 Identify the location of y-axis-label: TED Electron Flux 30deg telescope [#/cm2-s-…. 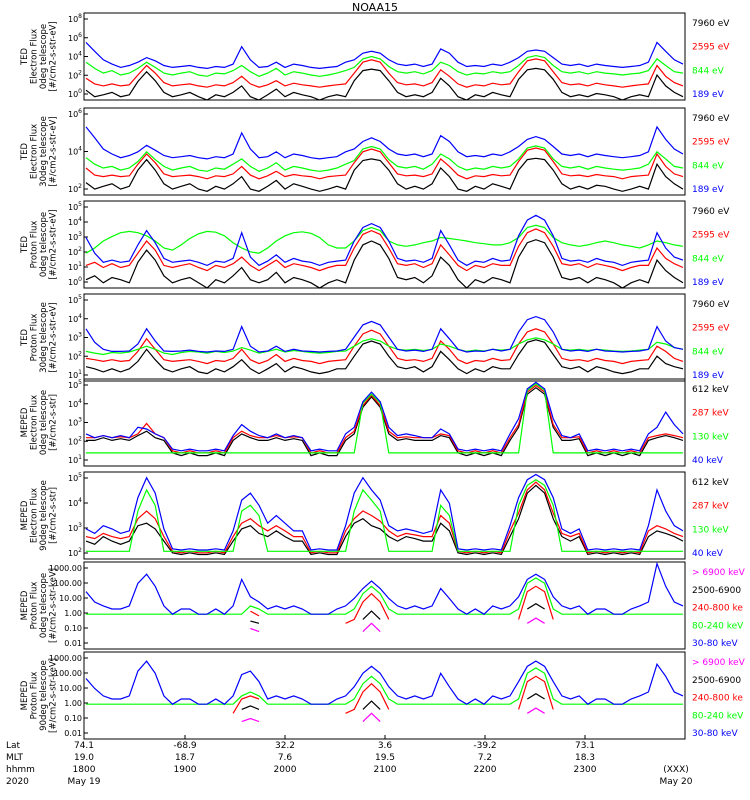
(39, 151).